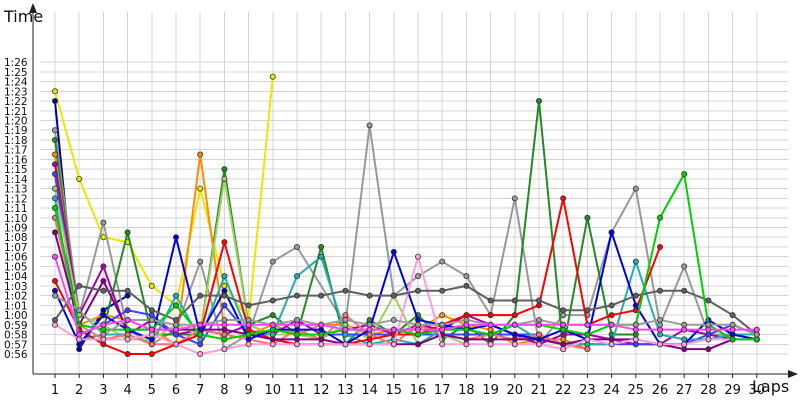  Describe the element at coordinates (103, 390) in the screenshot. I see `x-tick-label: 3` at that location.